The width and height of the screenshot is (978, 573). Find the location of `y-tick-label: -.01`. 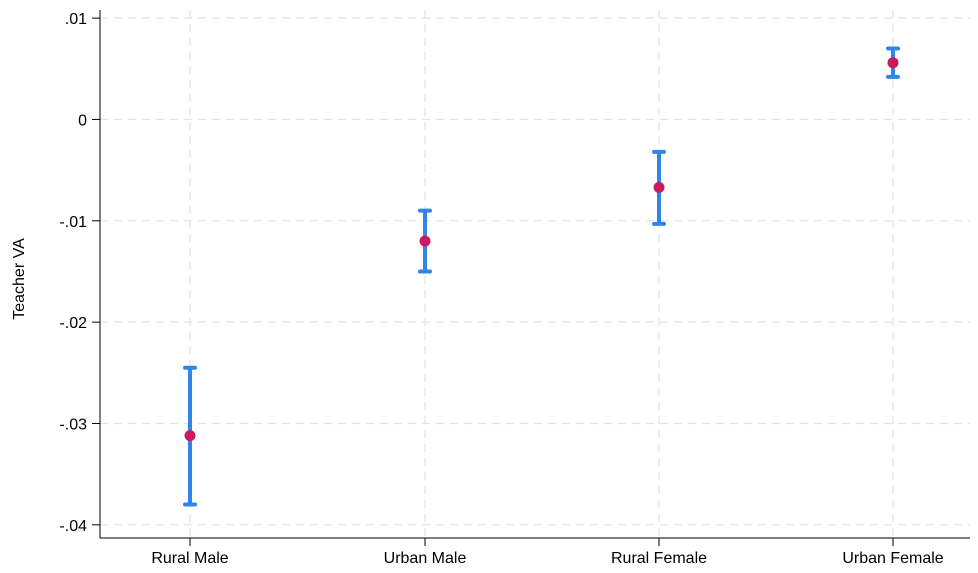

y-tick-label: -.01 is located at coordinates (73, 222).